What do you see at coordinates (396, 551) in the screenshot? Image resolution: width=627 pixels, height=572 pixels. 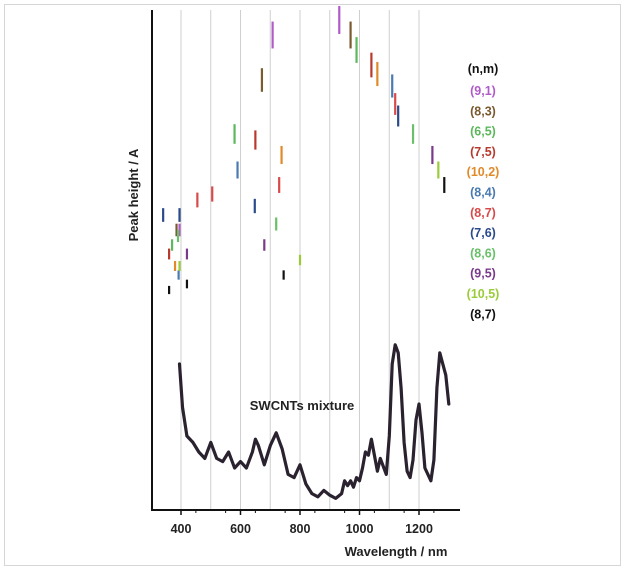 I see `x-axis-label: Wavelength / nm` at bounding box center [396, 551].